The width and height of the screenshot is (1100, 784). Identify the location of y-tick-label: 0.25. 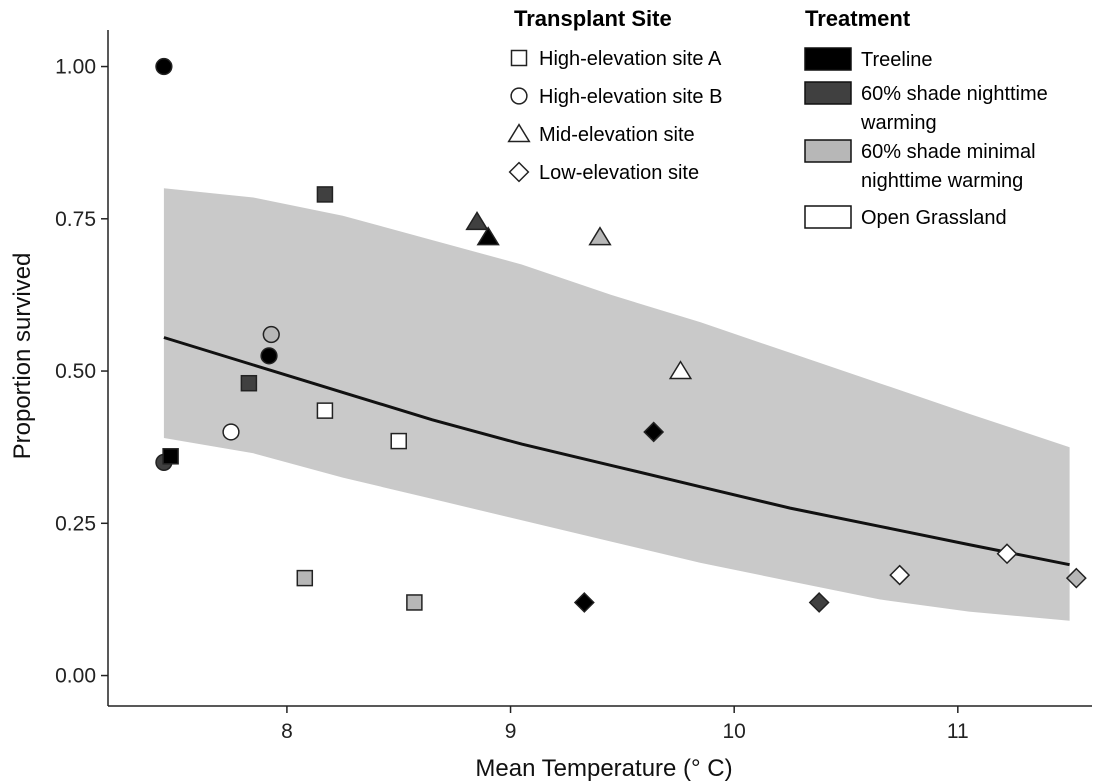
(75, 523).